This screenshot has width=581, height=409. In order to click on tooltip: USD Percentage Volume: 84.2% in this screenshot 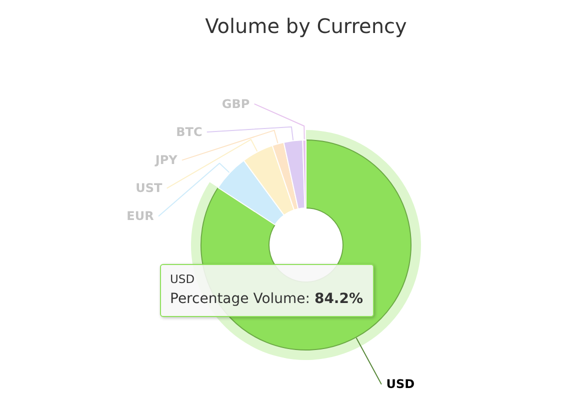, I will do `click(267, 290)`.